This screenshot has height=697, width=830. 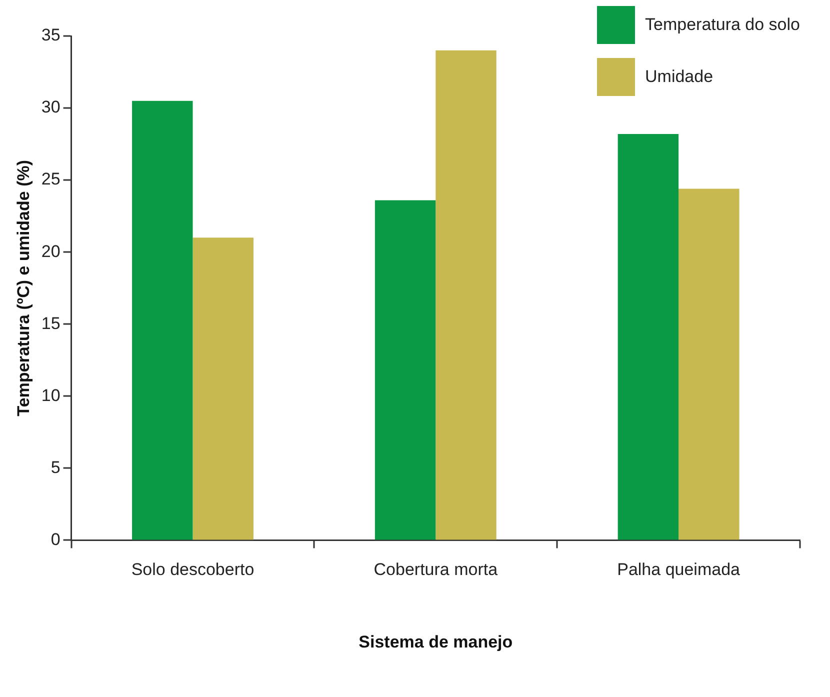 What do you see at coordinates (679, 77) in the screenshot?
I see `legend-label: Umidade` at bounding box center [679, 77].